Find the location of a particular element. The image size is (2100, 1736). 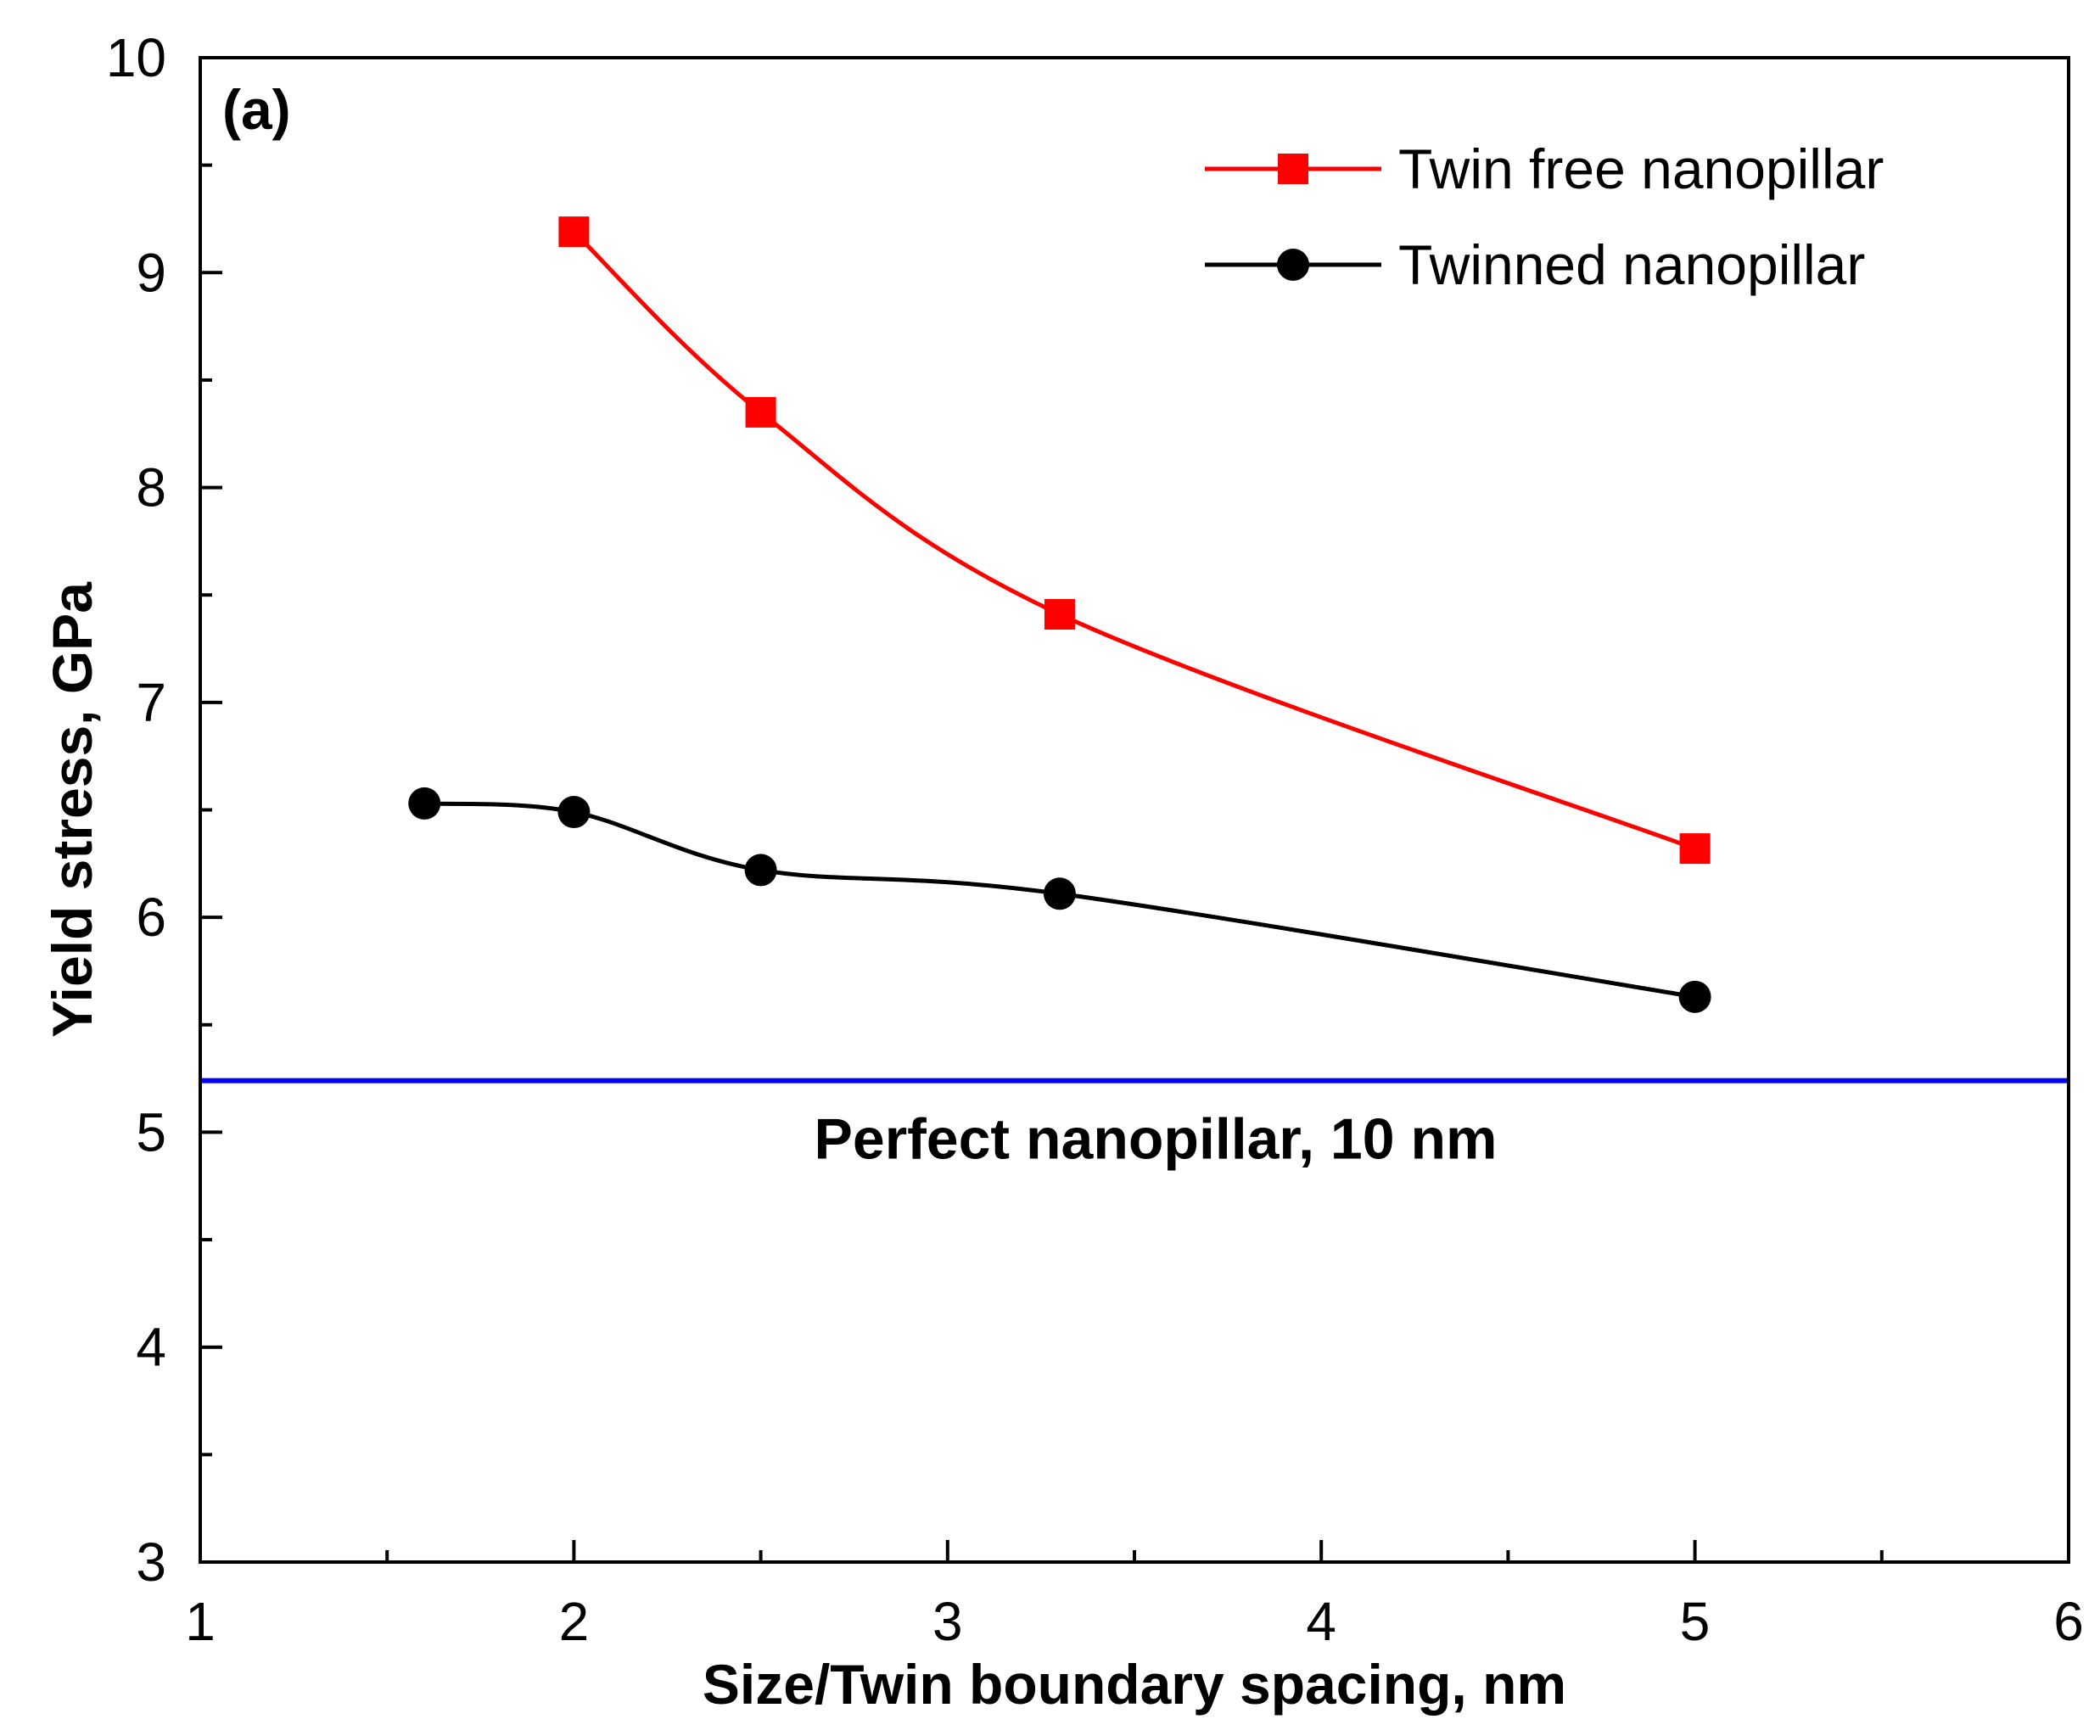

y-tick-label: 3 is located at coordinates (151, 1562).